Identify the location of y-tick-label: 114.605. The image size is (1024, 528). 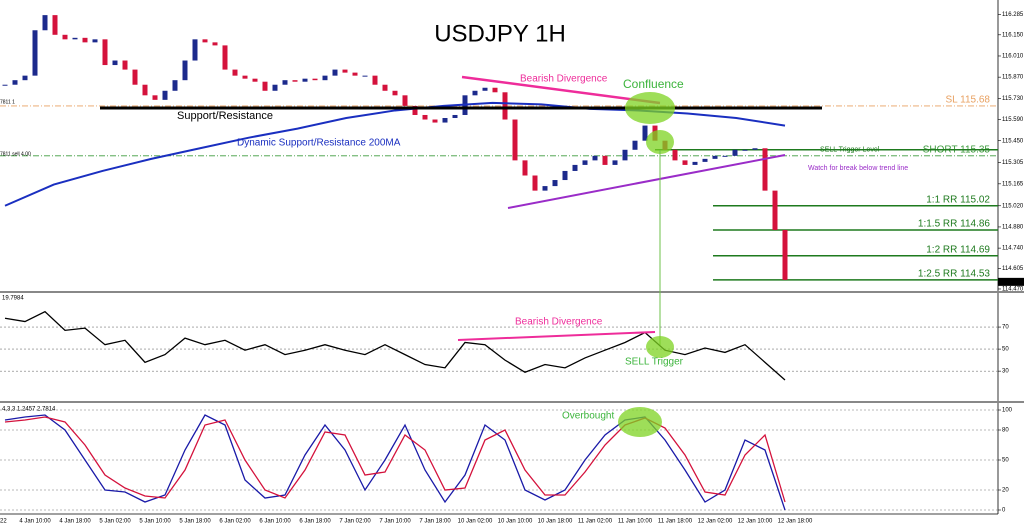
(1013, 269).